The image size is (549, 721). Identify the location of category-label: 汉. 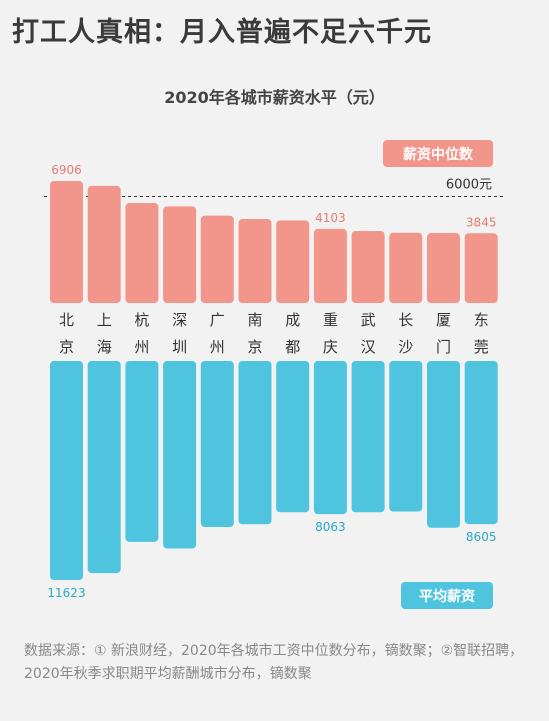
(368, 347).